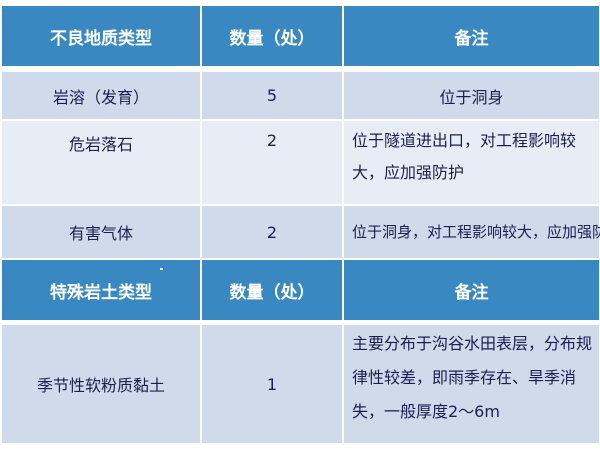  What do you see at coordinates (471, 97) in the screenshot?
I see `note-cell: 位于洞身` at bounding box center [471, 97].